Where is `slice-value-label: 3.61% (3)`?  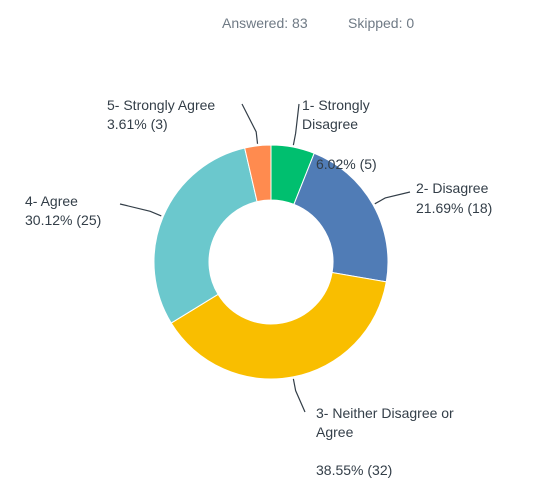 slice-value-label: 3.61% (3) is located at coordinates (137, 124).